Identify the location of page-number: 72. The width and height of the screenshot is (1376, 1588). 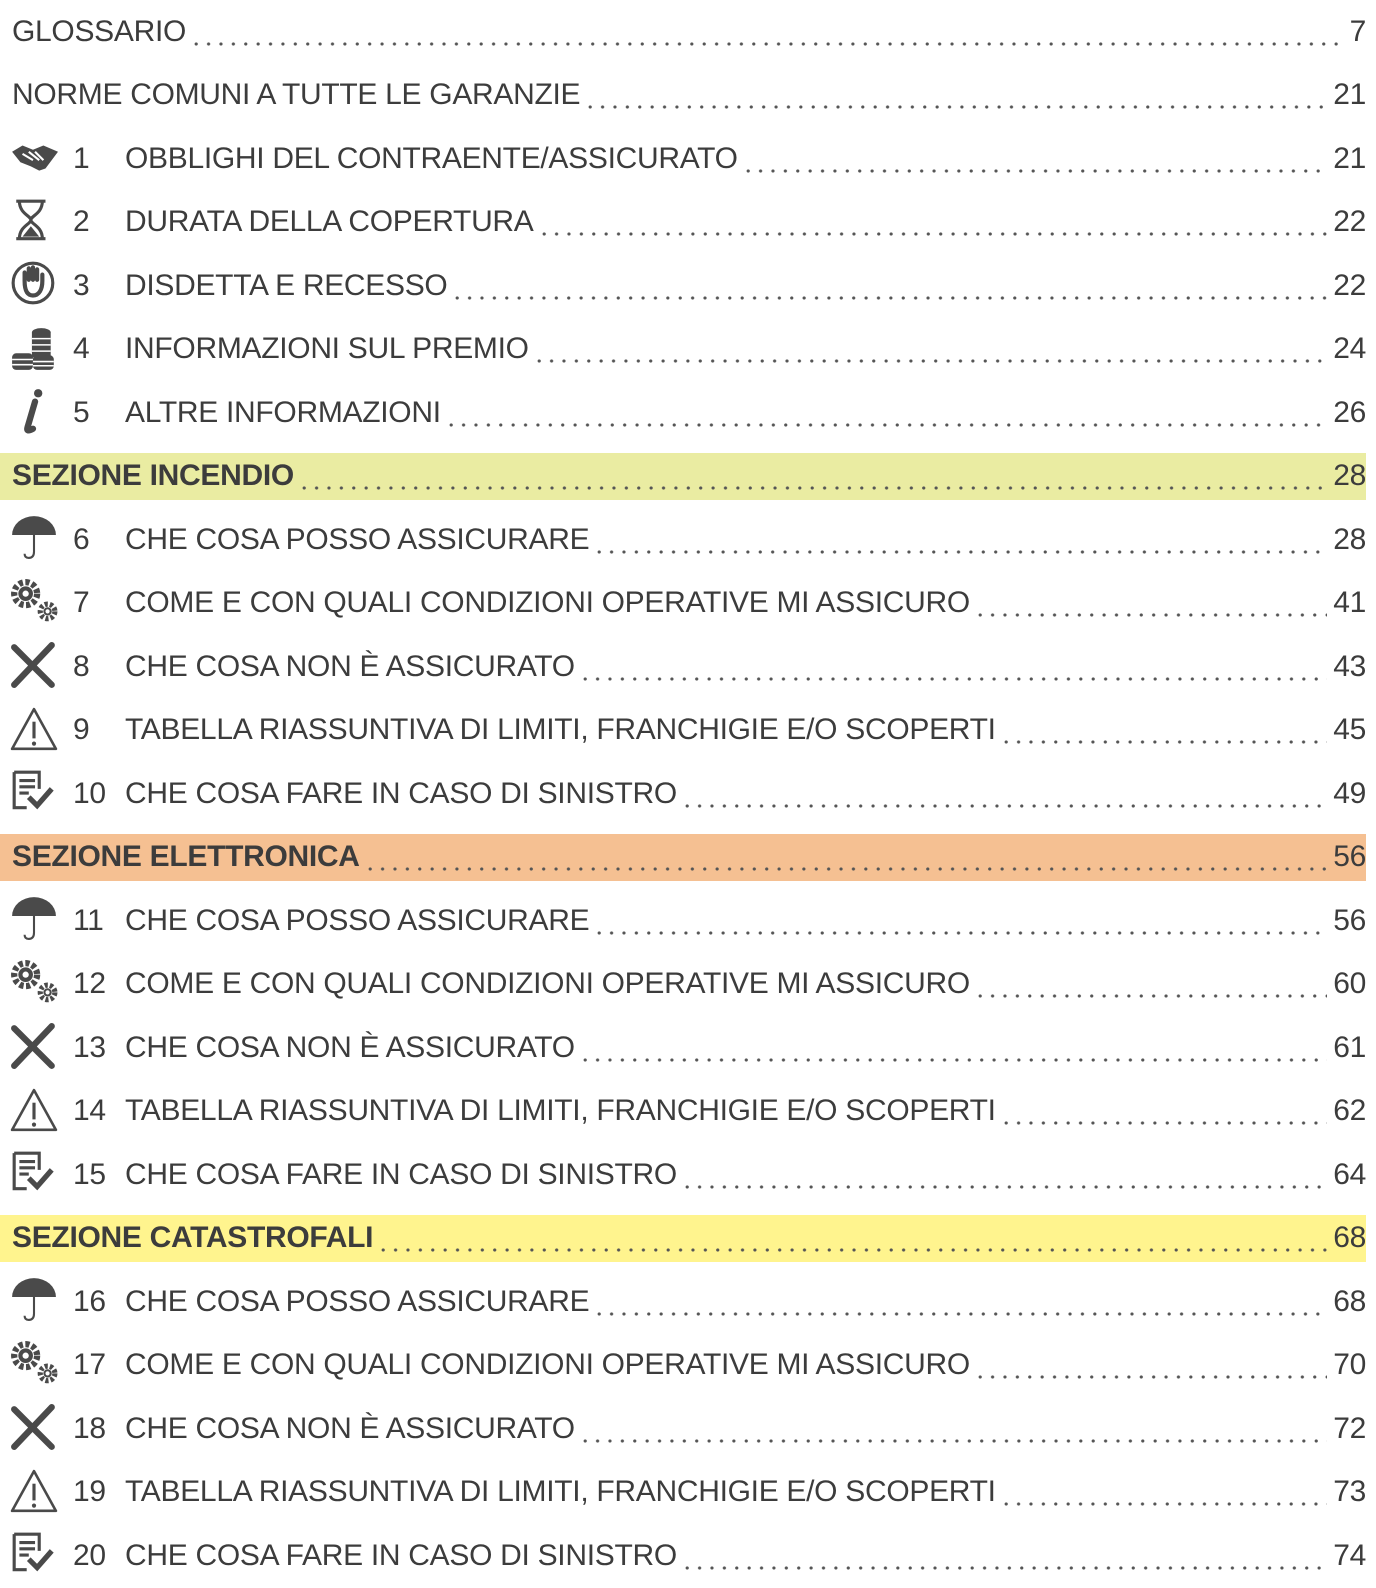
(1349, 1428).